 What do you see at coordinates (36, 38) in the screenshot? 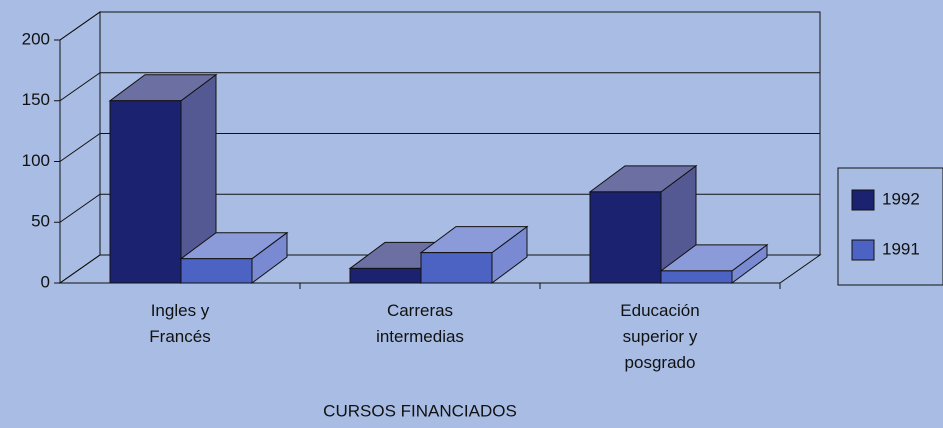
I see `y-tick-label: 200` at bounding box center [36, 38].